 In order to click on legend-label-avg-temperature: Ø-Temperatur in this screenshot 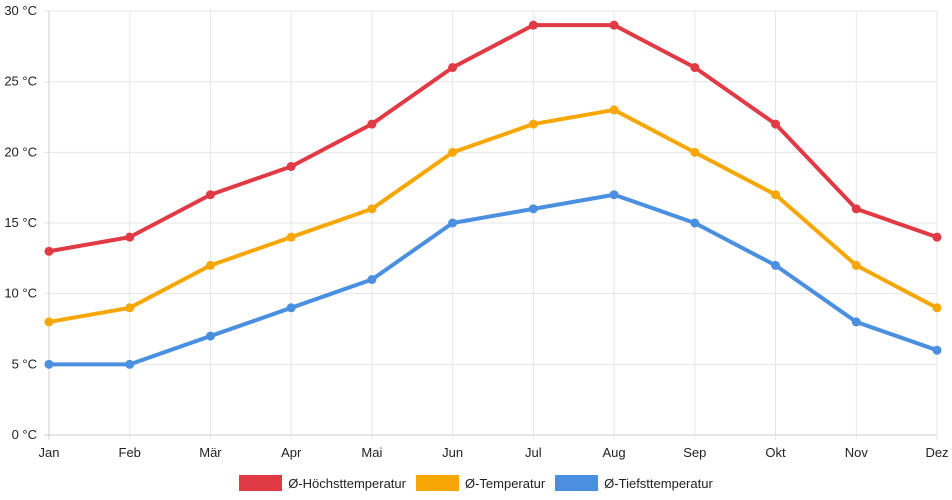, I will do `click(505, 483)`.